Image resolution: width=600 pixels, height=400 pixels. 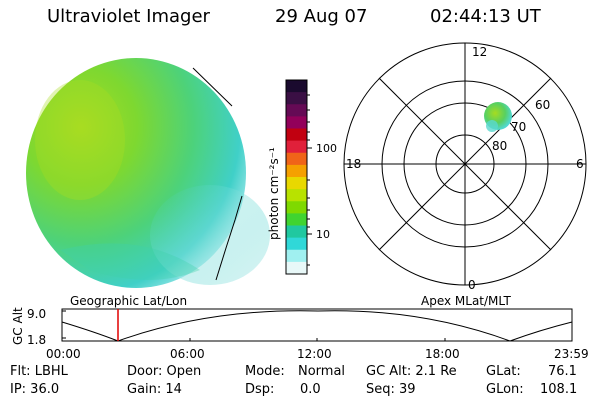 What do you see at coordinates (518, 127) in the screenshot?
I see `mlat-label-70: 70` at bounding box center [518, 127].